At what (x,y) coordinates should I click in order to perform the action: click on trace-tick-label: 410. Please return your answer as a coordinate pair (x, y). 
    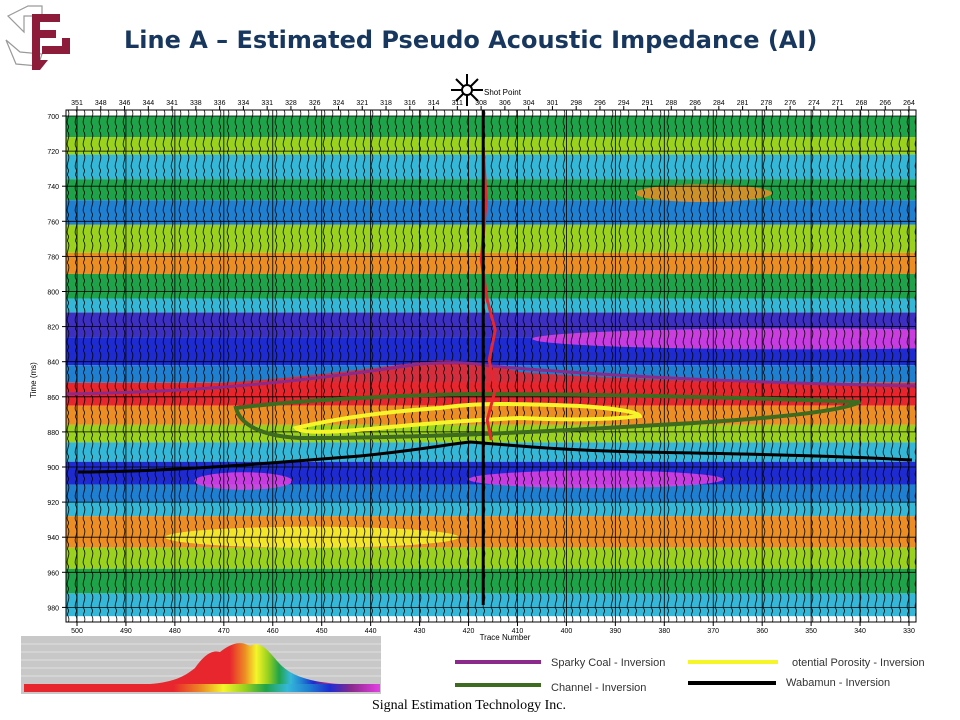
    Looking at the image, I should click on (518, 631).